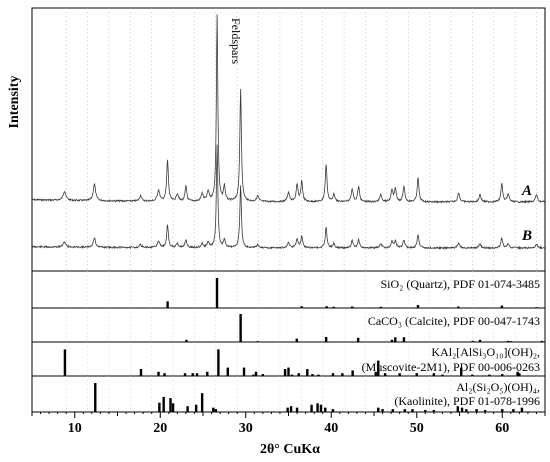 Image resolution: width=550 pixels, height=462 pixels. Describe the element at coordinates (301, 394) in the screenshot. I see `kaolinite-sticks` at that location.